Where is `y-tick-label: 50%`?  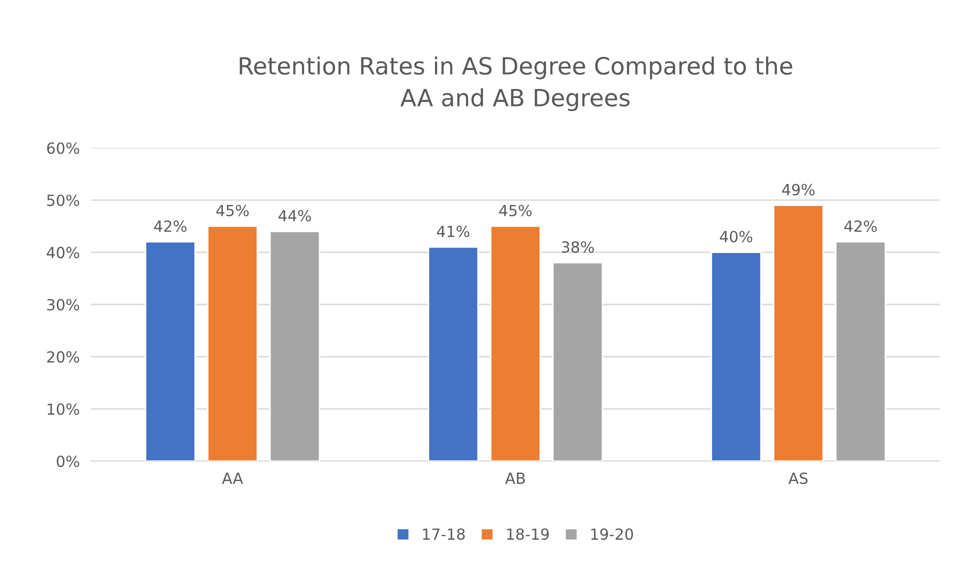
y-tick-label: 50% is located at coordinates (63, 200).